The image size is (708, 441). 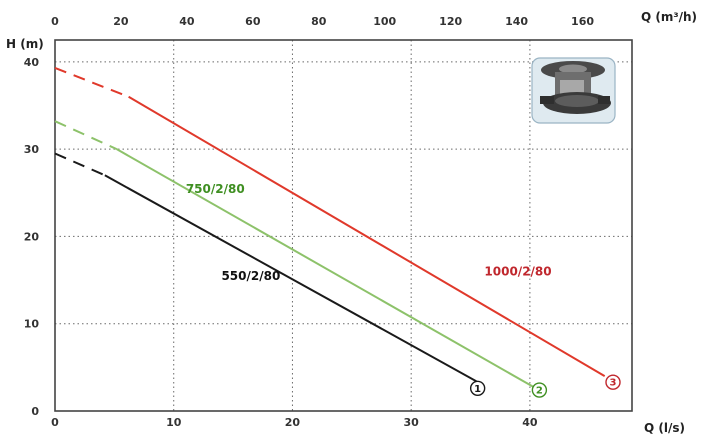 What do you see at coordinates (384, 21) in the screenshot?
I see `x-tick-top-label: 100` at bounding box center [384, 21].